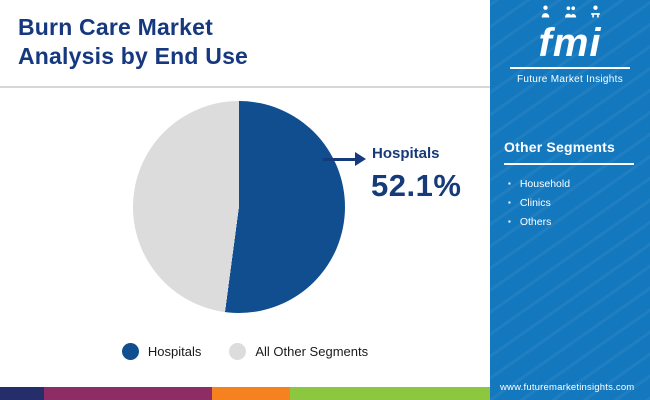  I want to click on legend-label: Hospitals, so click(174, 351).